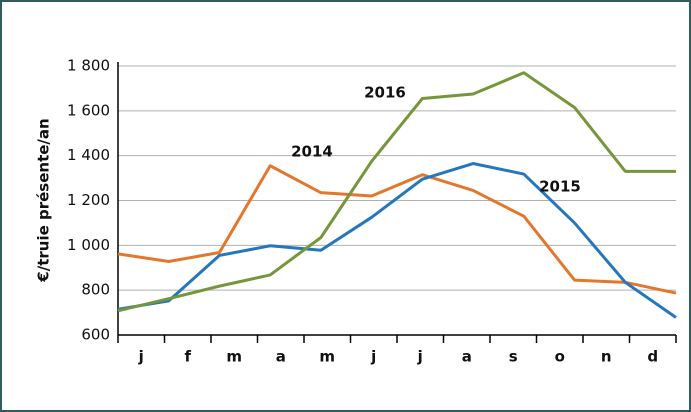 The image size is (691, 412). What do you see at coordinates (88, 110) in the screenshot?
I see `y-tick-label: 1 600` at bounding box center [88, 110].